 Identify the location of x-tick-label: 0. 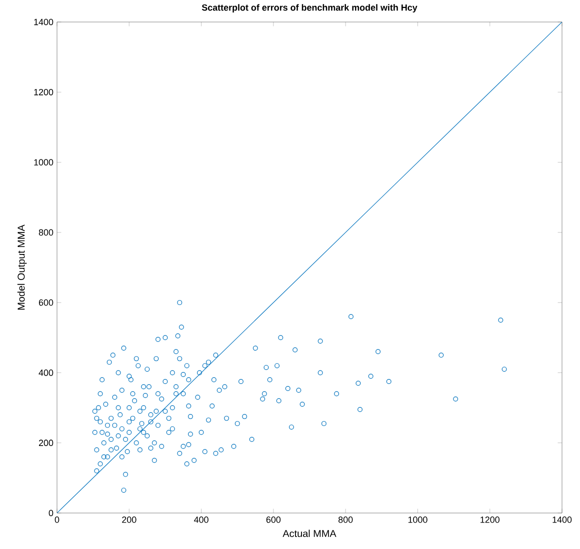
(57, 519).